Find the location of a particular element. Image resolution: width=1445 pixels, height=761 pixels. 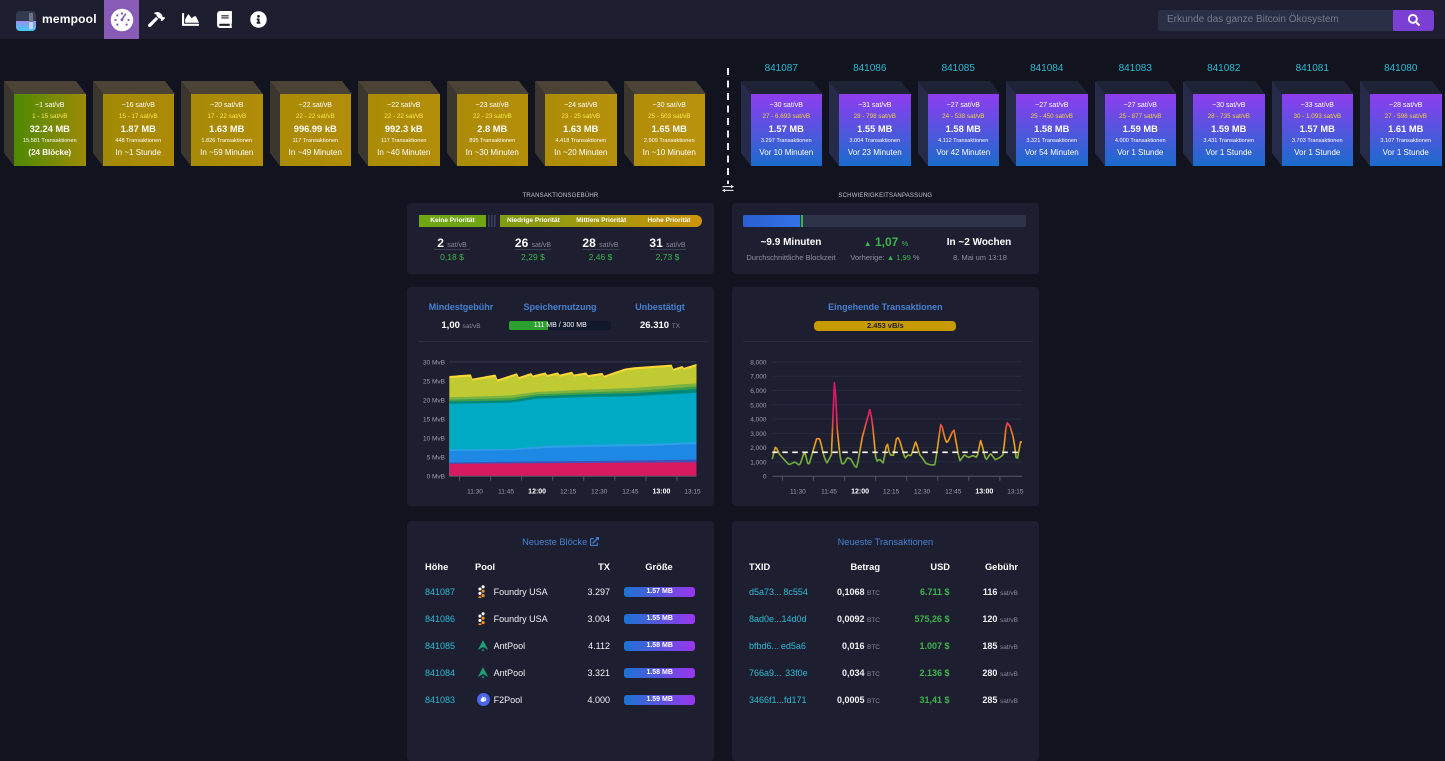

svg-text: 2,000 is located at coordinates (758, 448).